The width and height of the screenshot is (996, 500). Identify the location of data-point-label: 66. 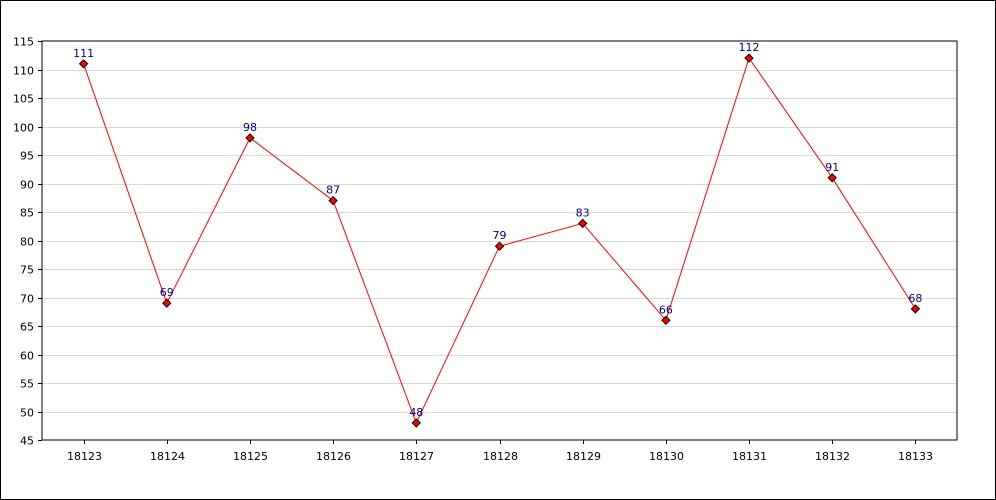
(666, 309).